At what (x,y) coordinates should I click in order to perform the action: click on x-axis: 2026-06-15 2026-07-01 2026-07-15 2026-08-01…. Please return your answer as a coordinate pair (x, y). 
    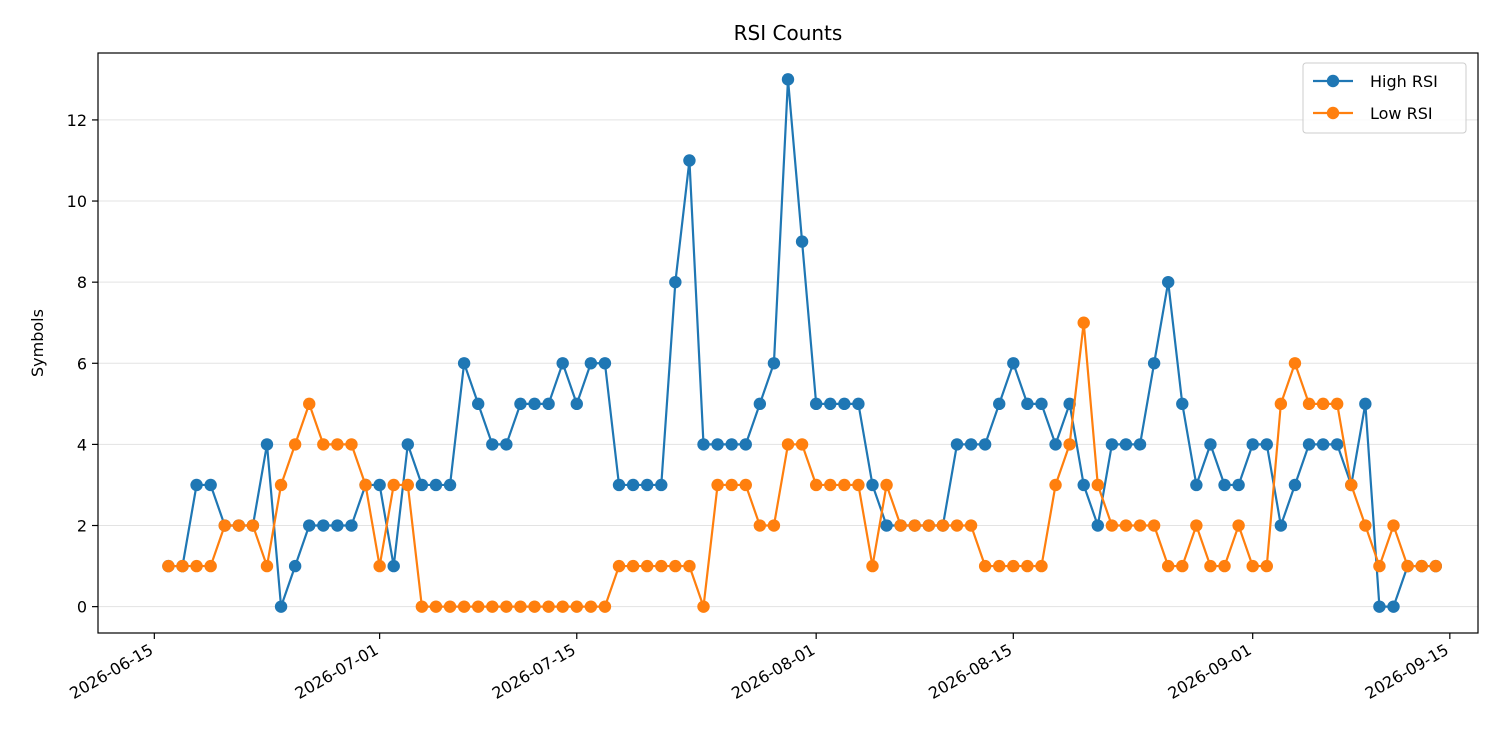
    Looking at the image, I should click on (759, 668).